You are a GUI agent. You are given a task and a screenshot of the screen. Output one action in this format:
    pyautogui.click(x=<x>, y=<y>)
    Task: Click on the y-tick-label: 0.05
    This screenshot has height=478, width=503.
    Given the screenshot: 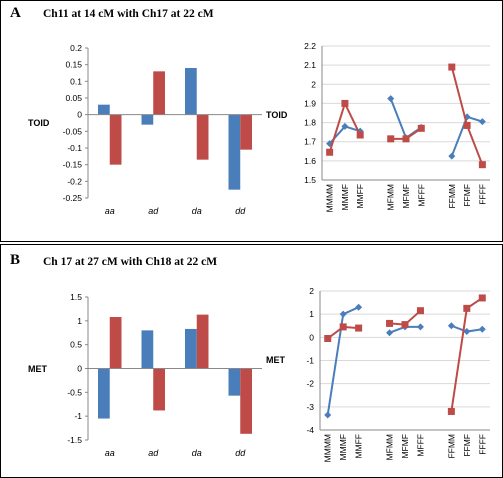 What is the action you would take?
    pyautogui.click(x=73, y=98)
    